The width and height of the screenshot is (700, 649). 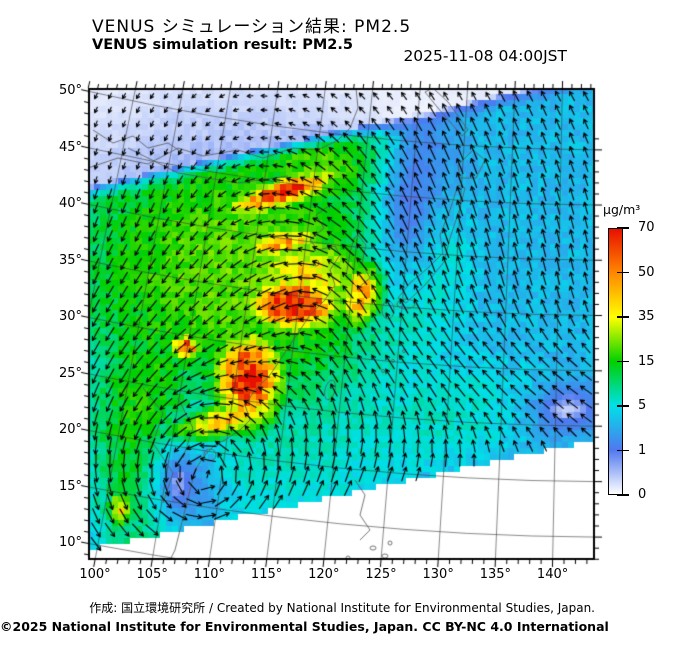 What do you see at coordinates (485, 56) in the screenshot?
I see `forecast-timestamp: 2025-11-08 04:00JST` at bounding box center [485, 56].